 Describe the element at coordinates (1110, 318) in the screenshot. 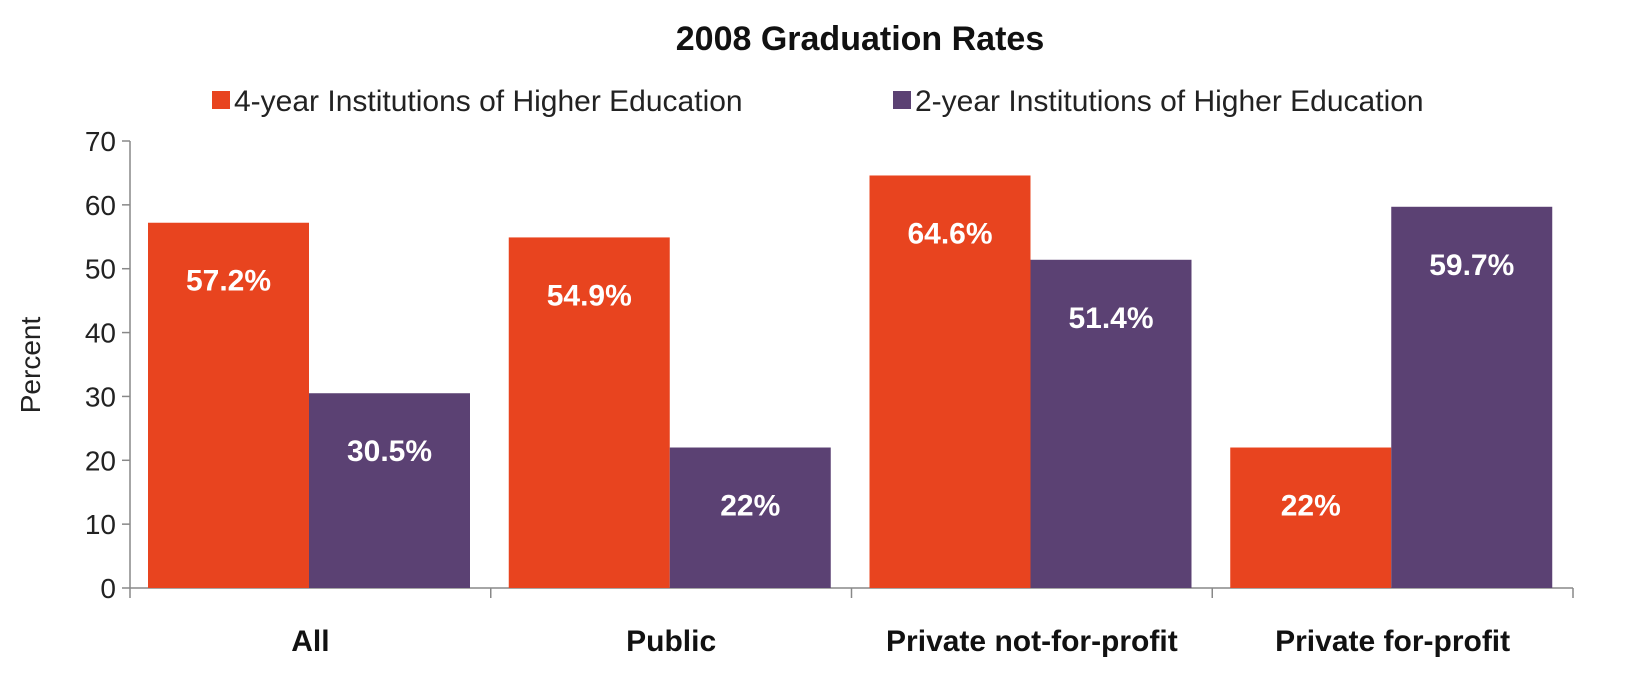

I see `bar-value-label: 51.4%` at that location.